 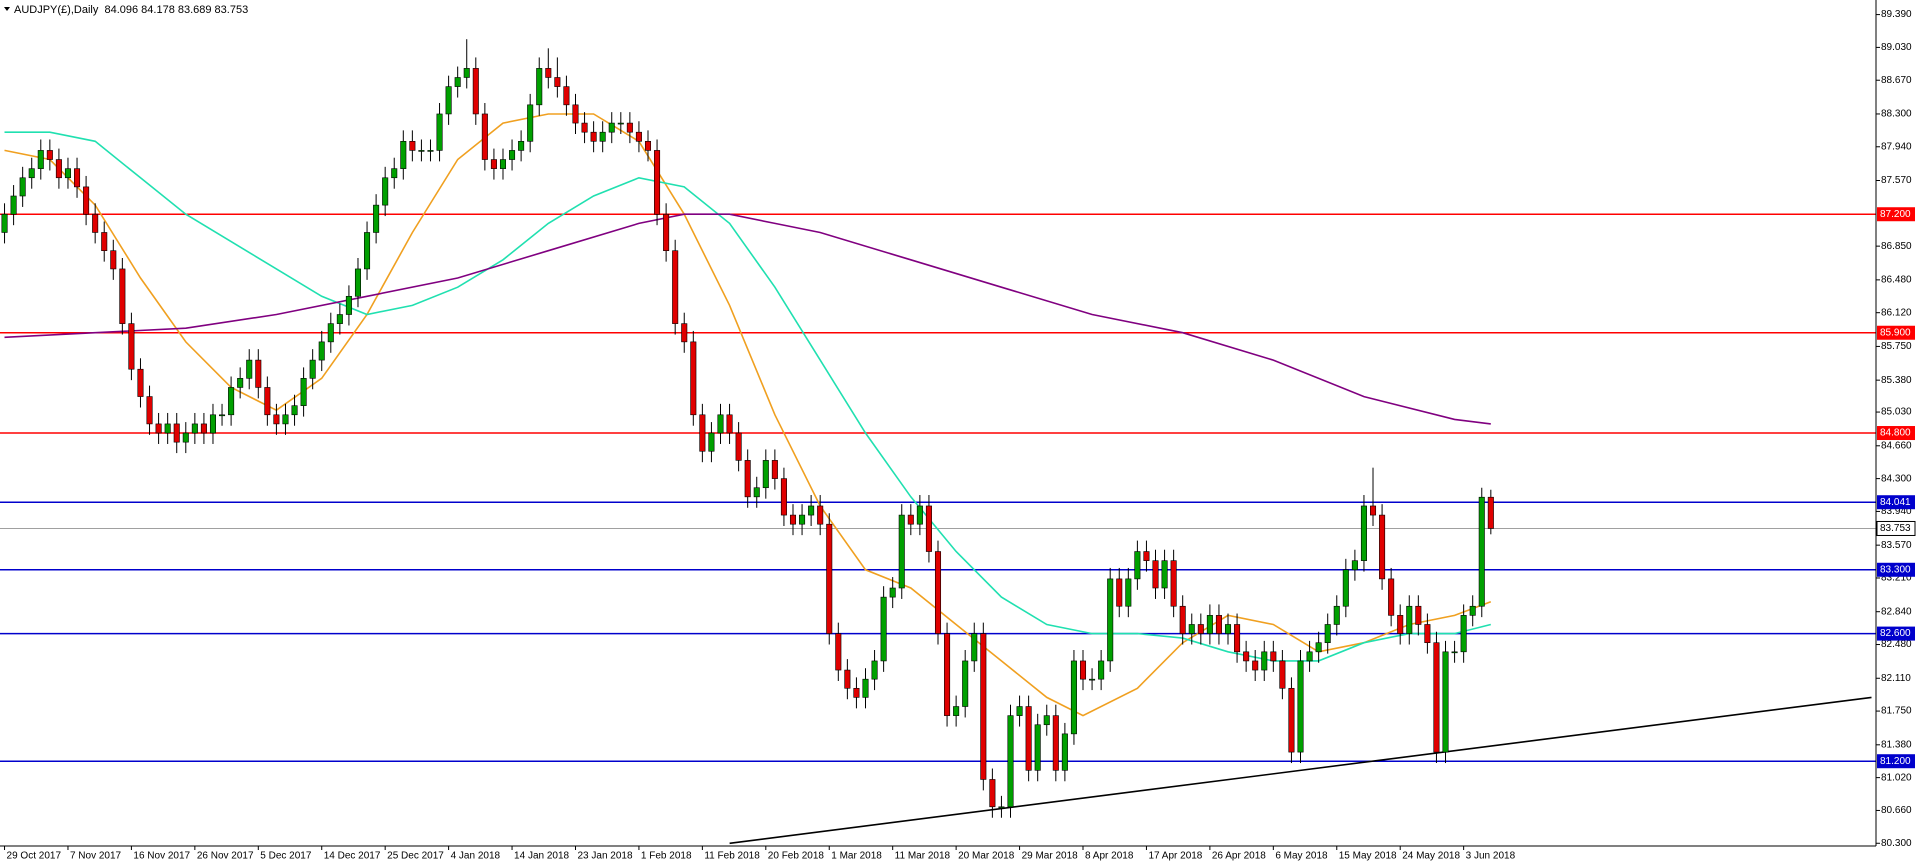 I want to click on x-tick-label: 6 May 2018, so click(x=1301, y=856).